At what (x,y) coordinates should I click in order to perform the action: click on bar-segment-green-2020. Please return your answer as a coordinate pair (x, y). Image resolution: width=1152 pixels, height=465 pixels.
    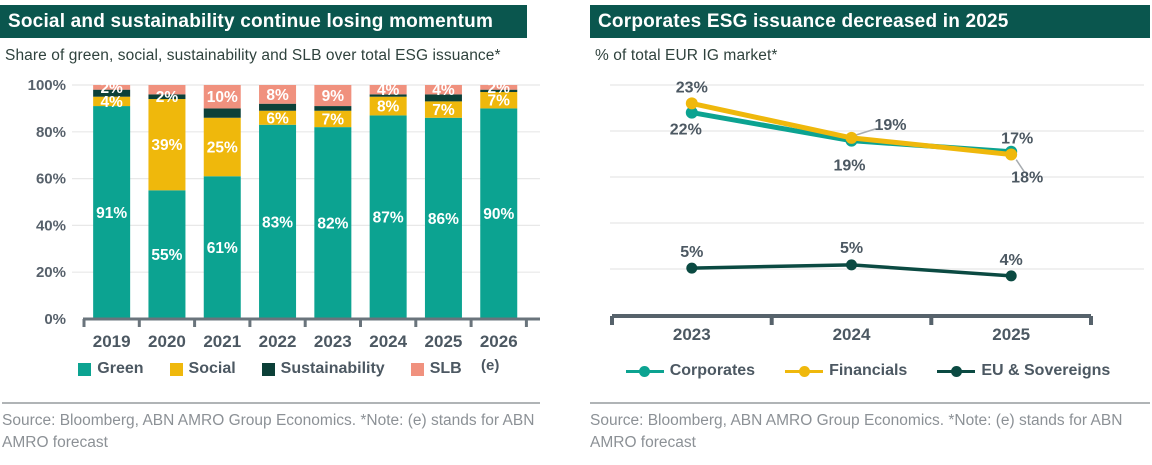
    Looking at the image, I should click on (167, 254).